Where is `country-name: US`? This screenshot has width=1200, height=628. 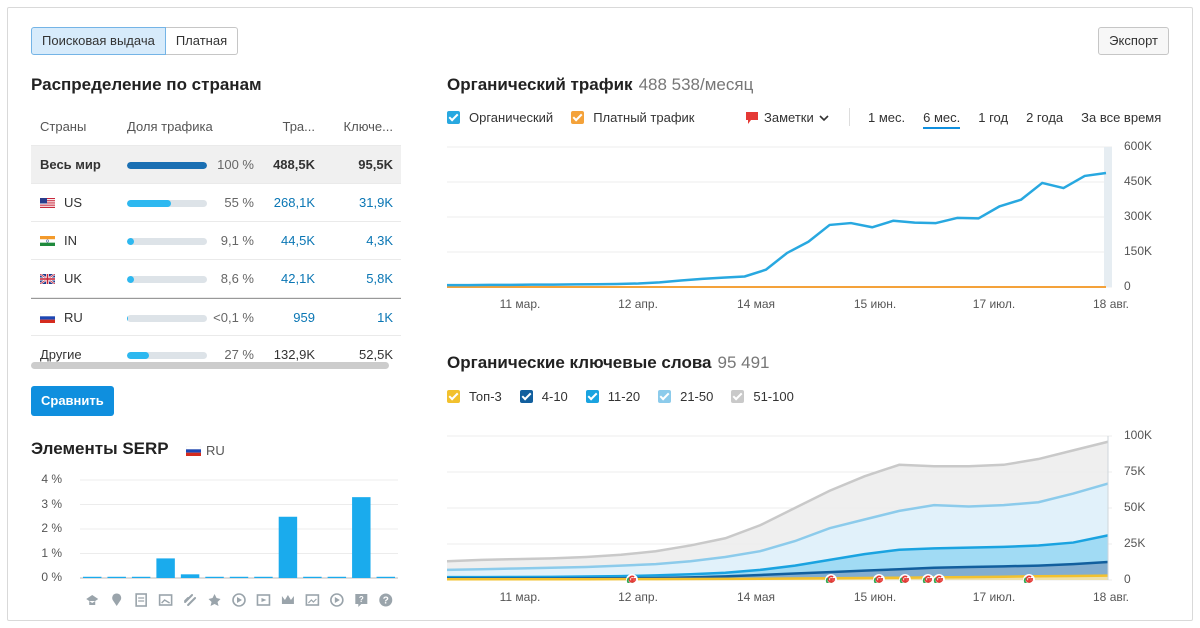
country-name: US is located at coordinates (61, 203).